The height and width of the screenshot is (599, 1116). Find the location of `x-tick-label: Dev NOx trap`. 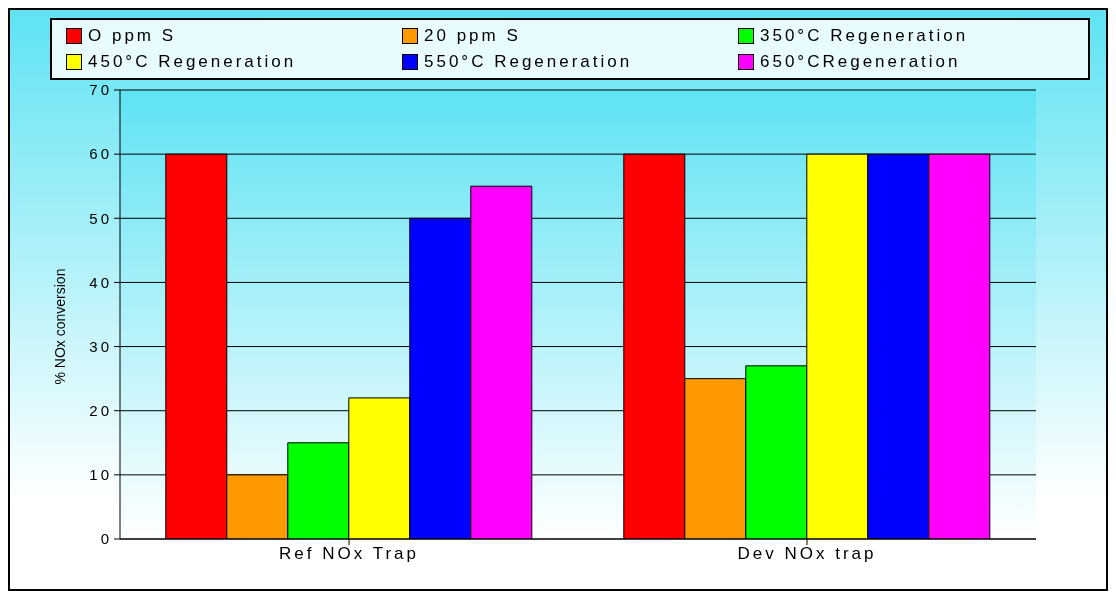

x-tick-label: Dev NOx trap is located at coordinates (807, 554).